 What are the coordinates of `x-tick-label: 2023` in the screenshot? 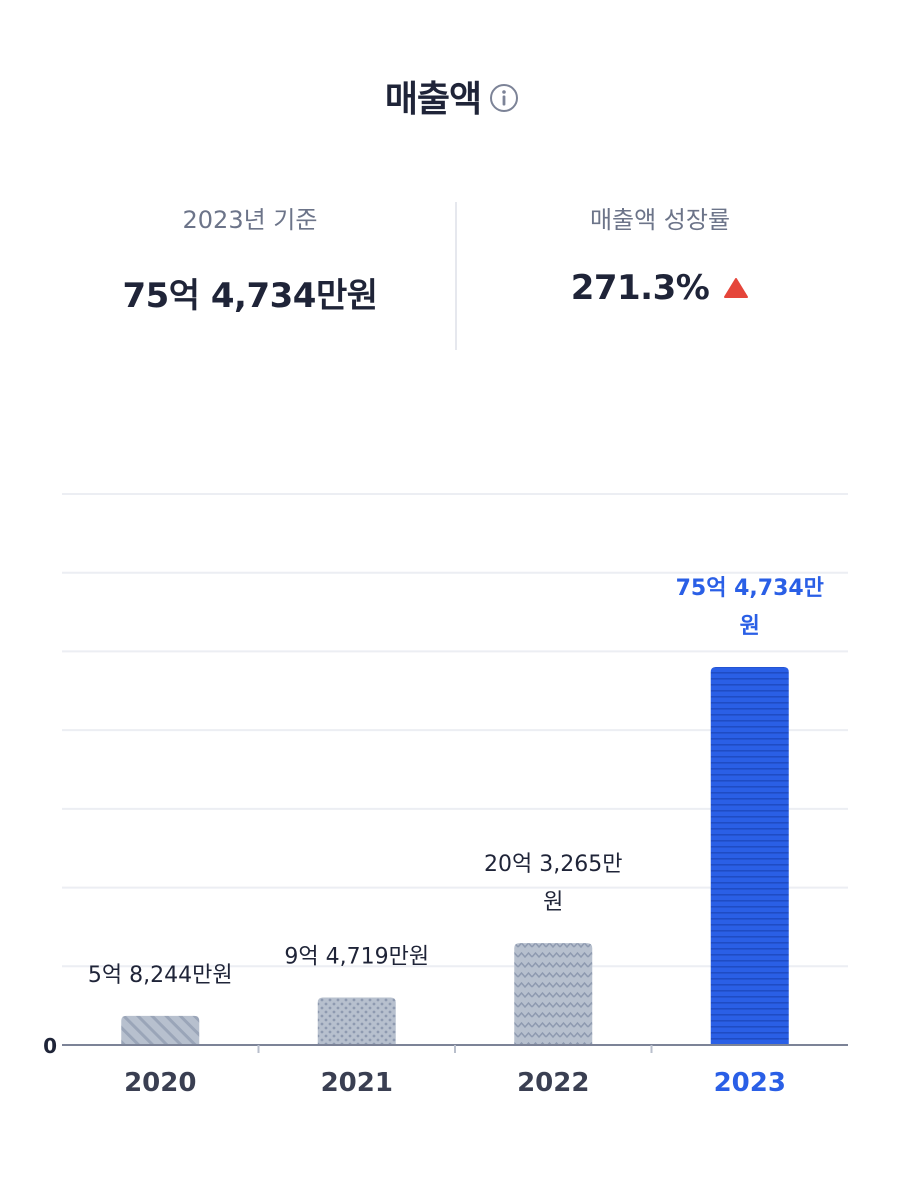 It's located at (750, 1083).